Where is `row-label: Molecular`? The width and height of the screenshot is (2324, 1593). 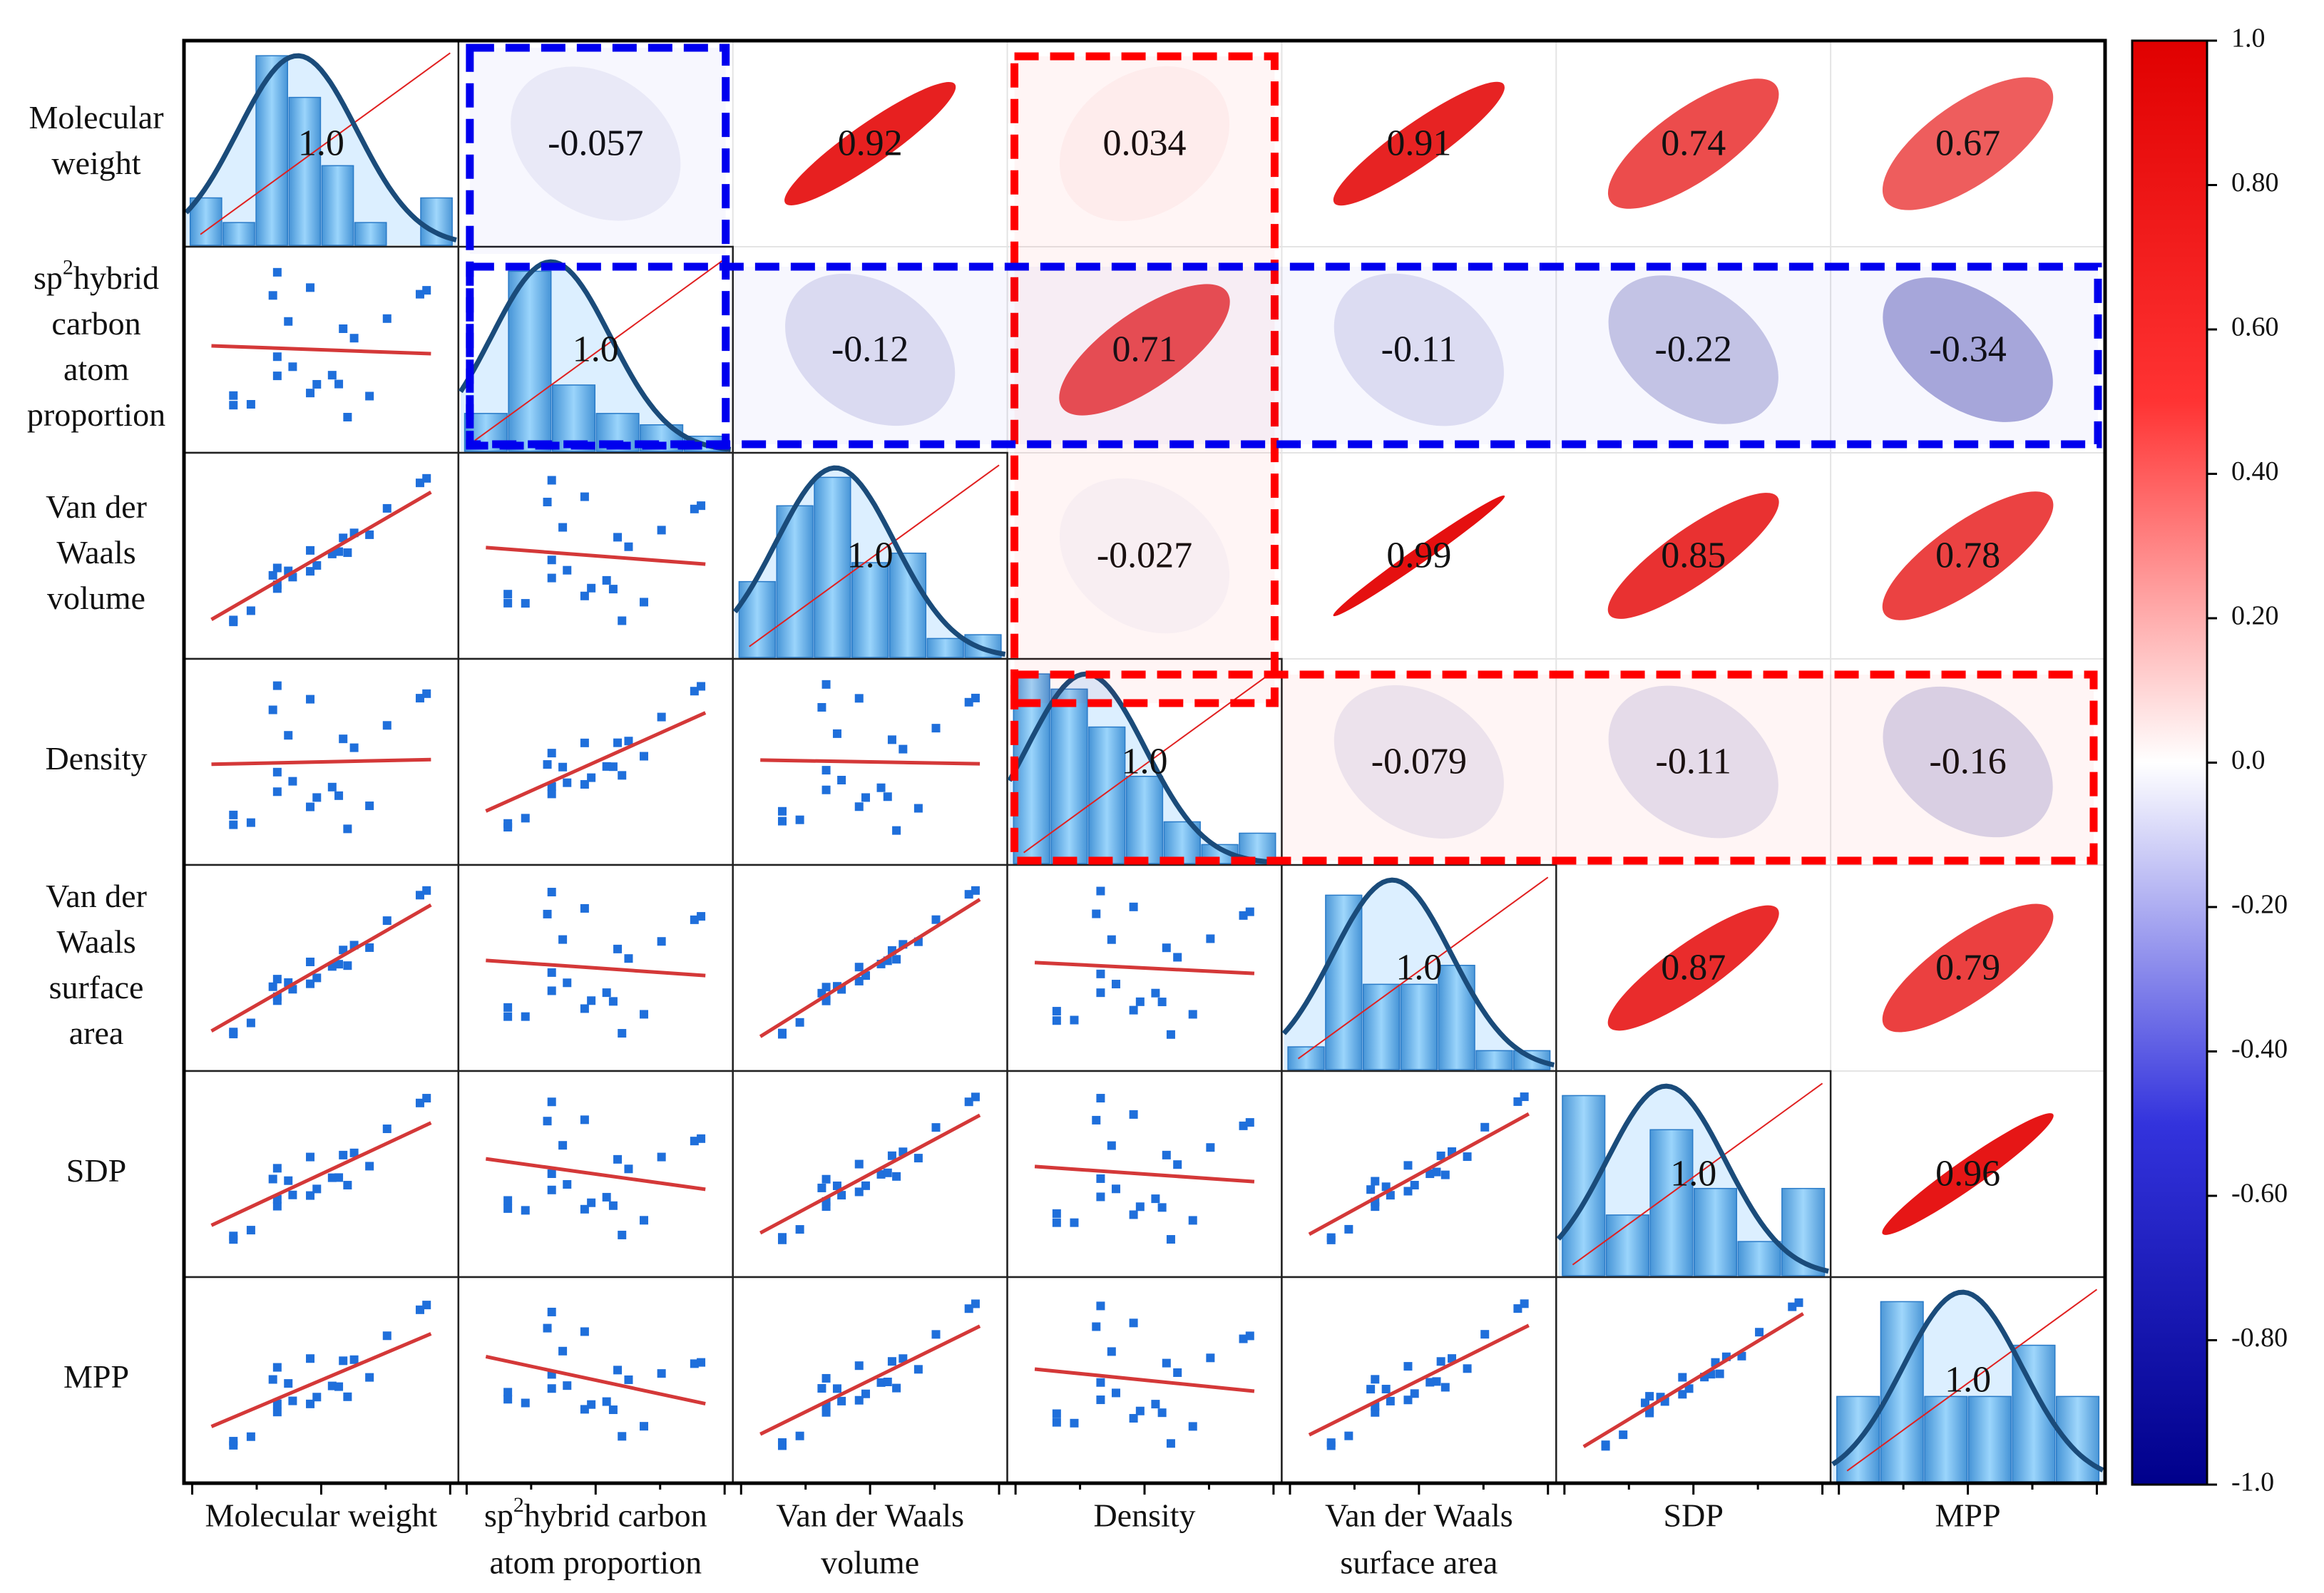
row-label: Molecular is located at coordinates (96, 117).